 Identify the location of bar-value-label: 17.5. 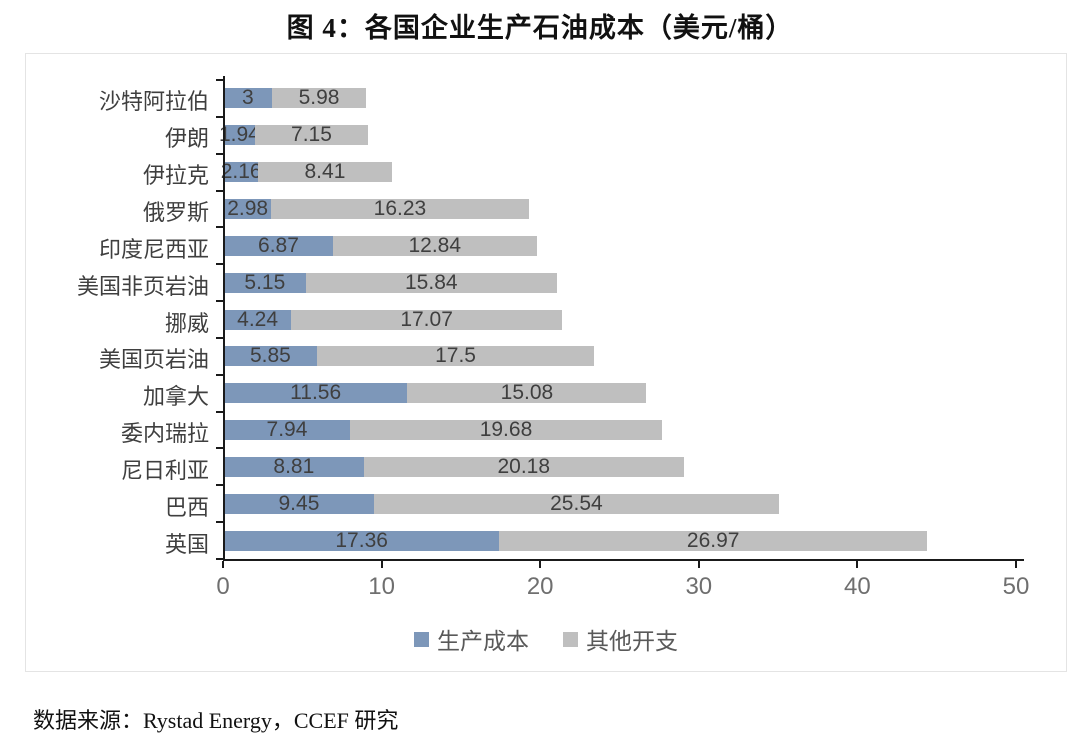
(455, 356).